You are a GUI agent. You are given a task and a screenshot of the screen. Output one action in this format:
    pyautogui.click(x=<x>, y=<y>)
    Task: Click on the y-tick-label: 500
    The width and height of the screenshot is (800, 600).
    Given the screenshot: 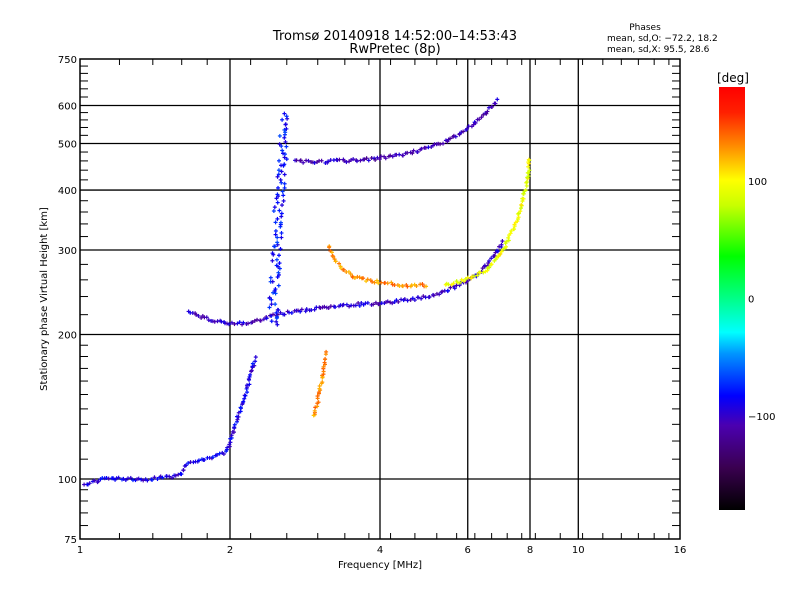 What is the action you would take?
    pyautogui.click(x=67, y=145)
    